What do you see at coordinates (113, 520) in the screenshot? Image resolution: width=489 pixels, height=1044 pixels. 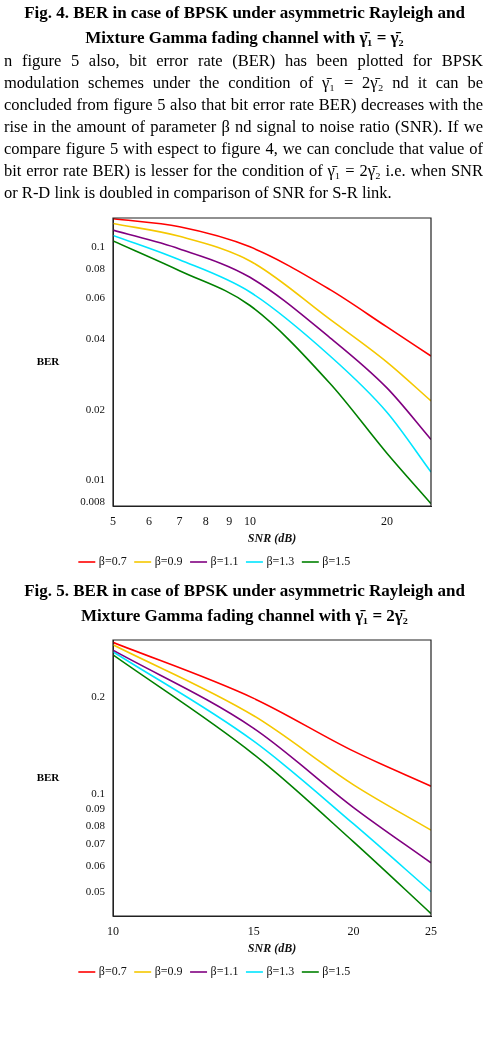 I see `x-tick-label: 5` at bounding box center [113, 520].